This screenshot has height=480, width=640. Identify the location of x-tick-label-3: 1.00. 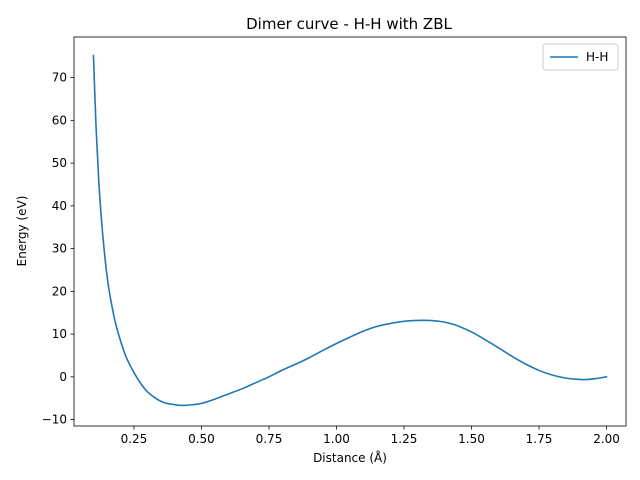
(336, 439).